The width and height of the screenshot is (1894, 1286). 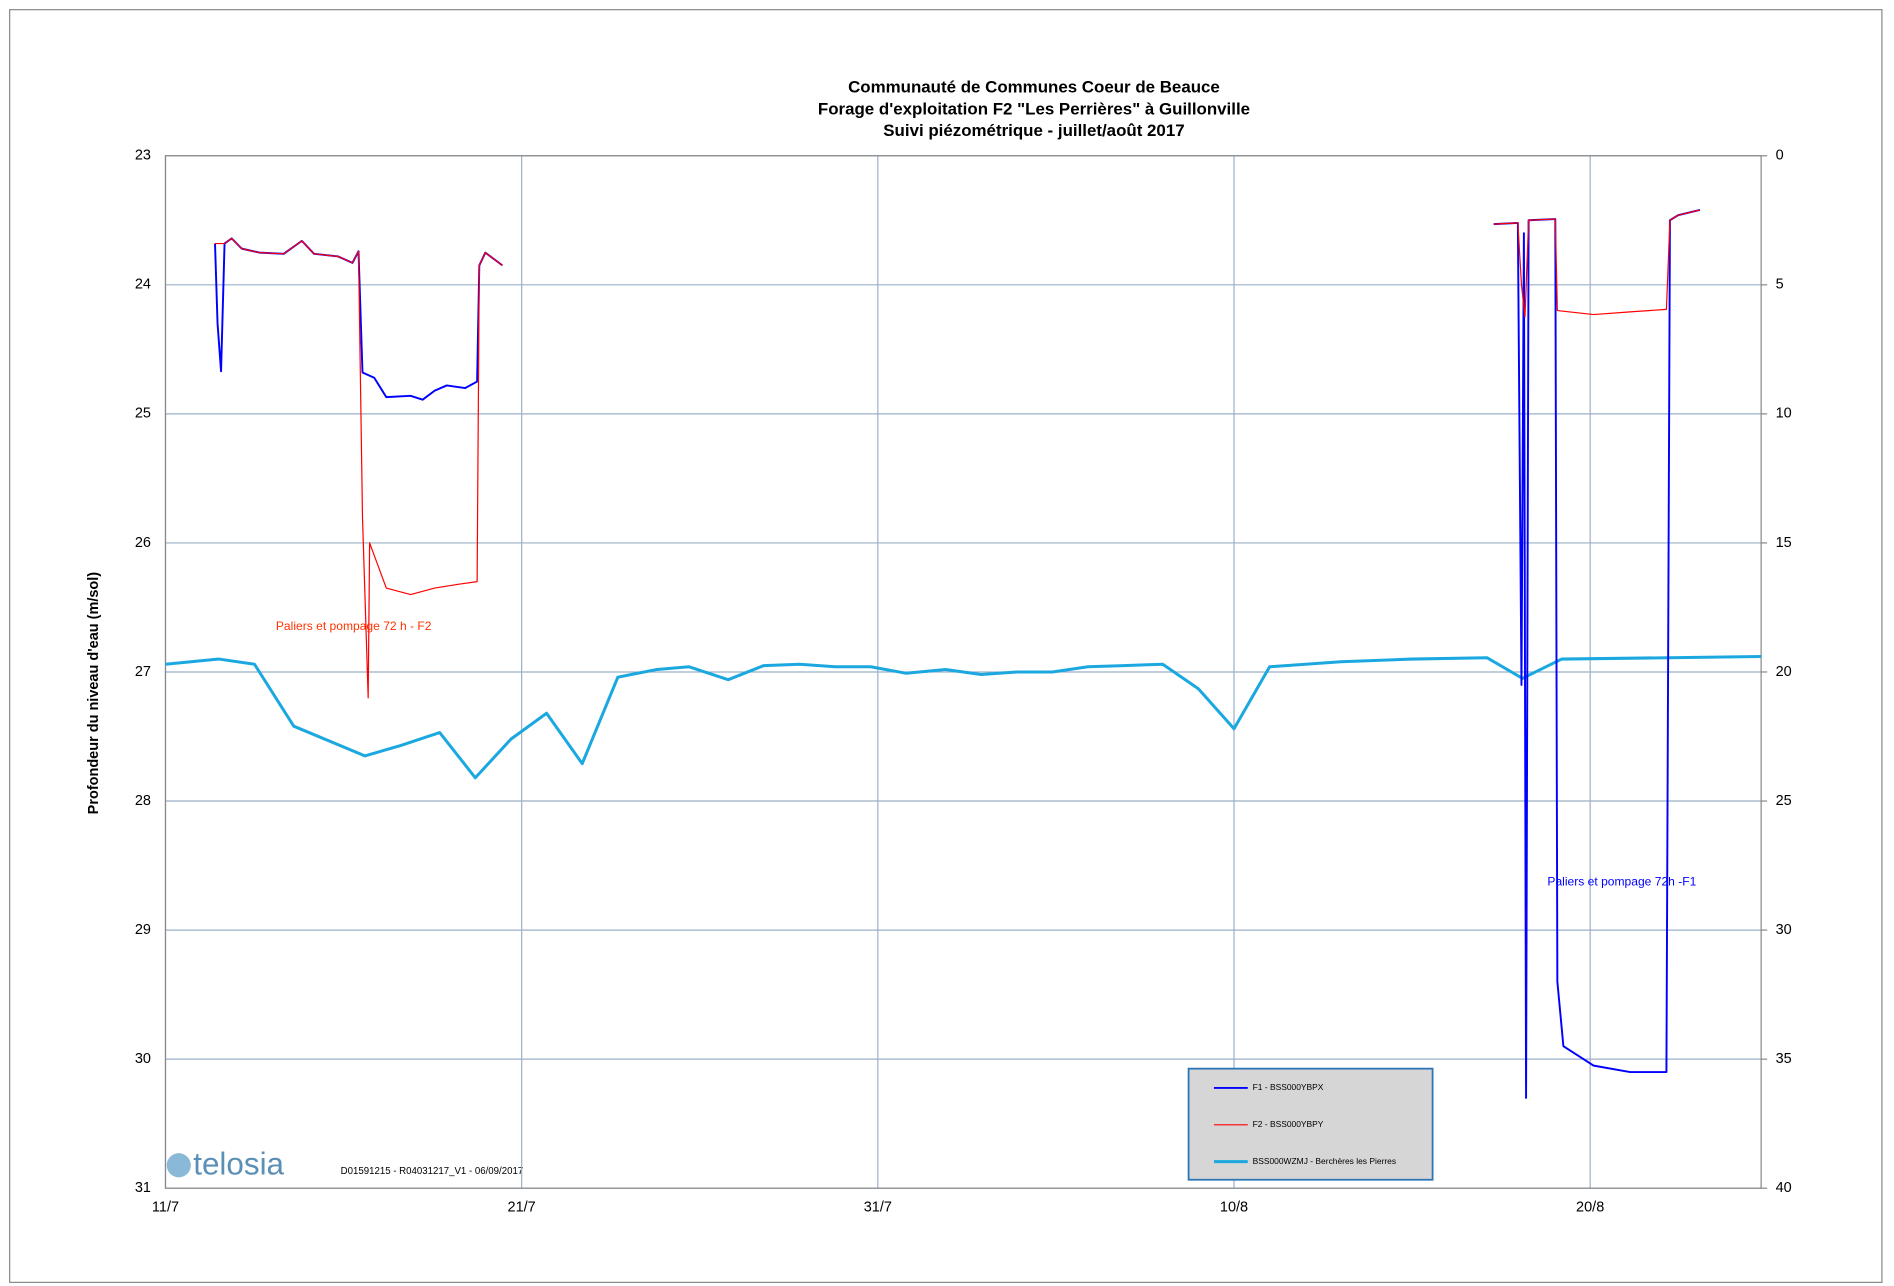 I want to click on y2-tick-label: 35, so click(x=1784, y=1059).